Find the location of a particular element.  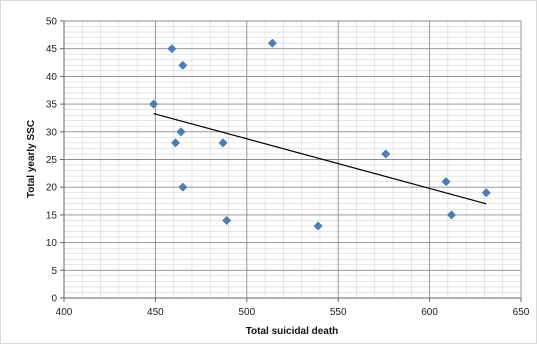

y-tick-label: 0 is located at coordinates (54, 299).